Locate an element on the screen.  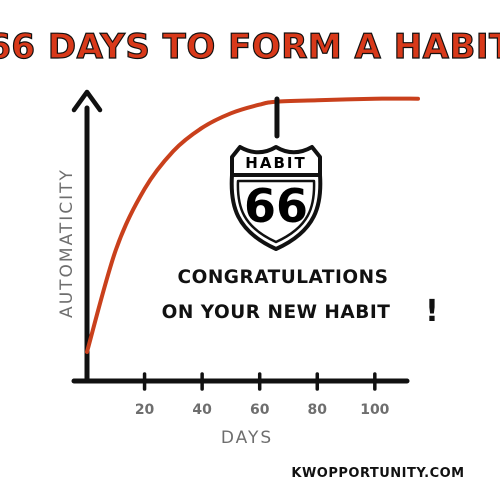
x-ticks: 20 40 60 80 100 is located at coordinates (262, 395).